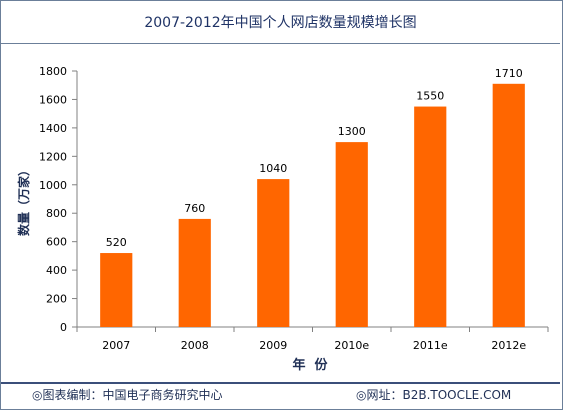  What do you see at coordinates (351, 345) in the screenshot?
I see `x-tick-label: 2010e` at bounding box center [351, 345].